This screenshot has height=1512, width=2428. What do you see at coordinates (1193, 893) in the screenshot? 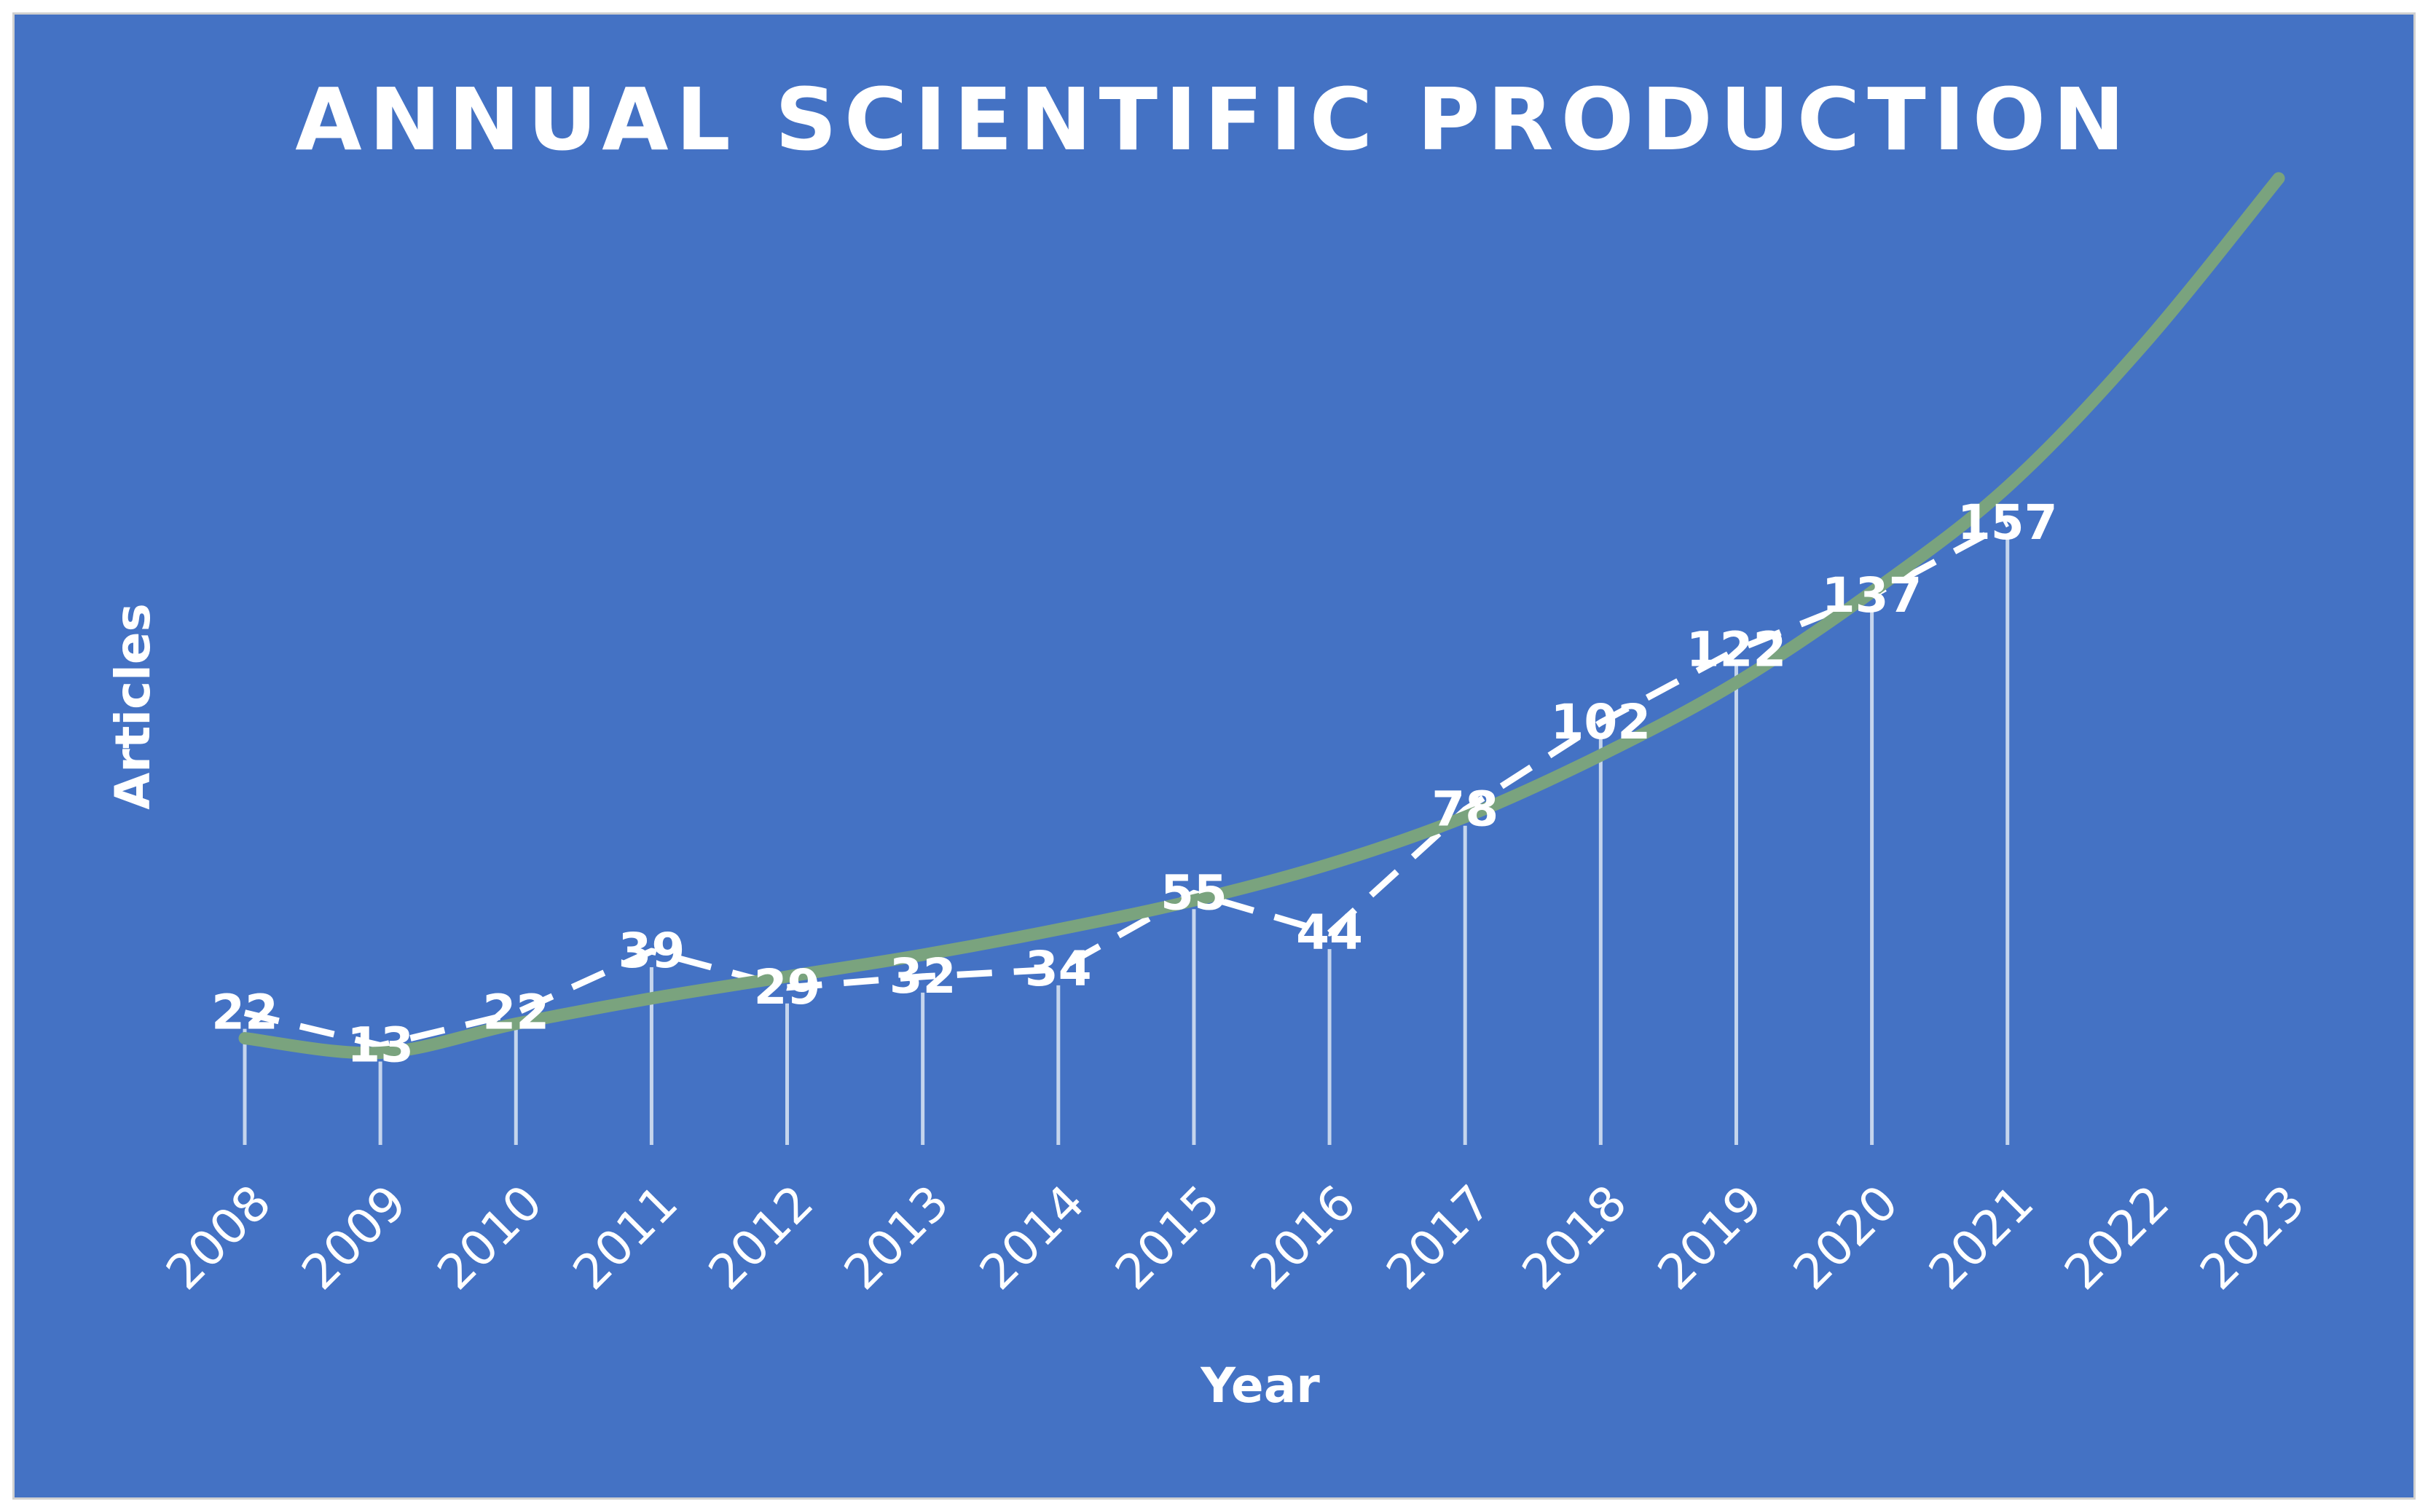
I see `data-label-2015: 55` at bounding box center [1193, 893].